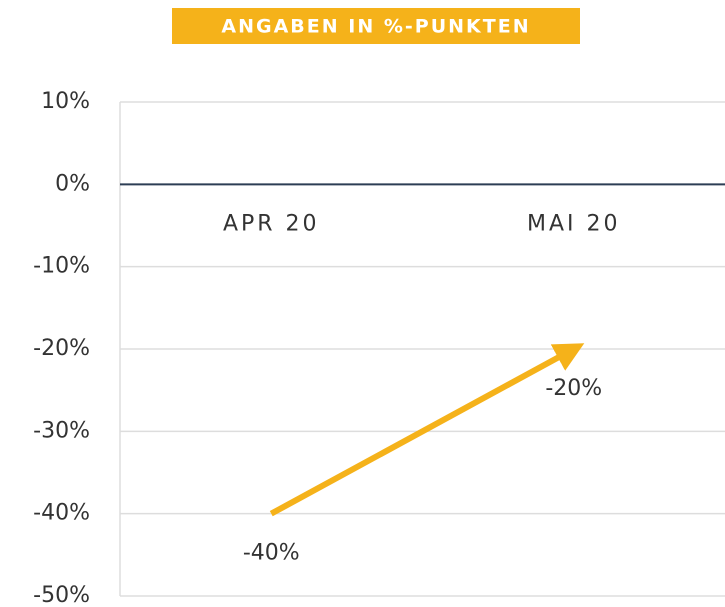 This screenshot has width=725, height=607. Describe the element at coordinates (61, 430) in the screenshot. I see `y-tick-label: -30%` at that location.